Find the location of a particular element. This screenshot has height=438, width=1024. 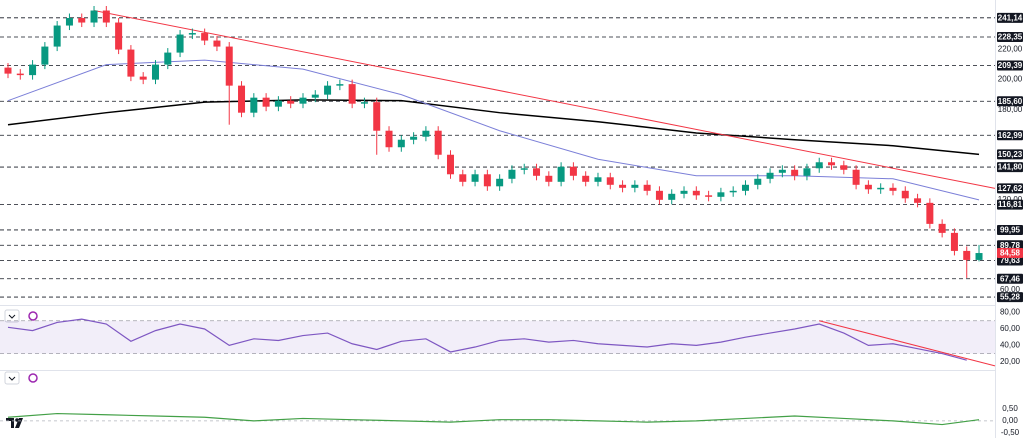

level-label-text: 89,78 is located at coordinates (1010, 245).